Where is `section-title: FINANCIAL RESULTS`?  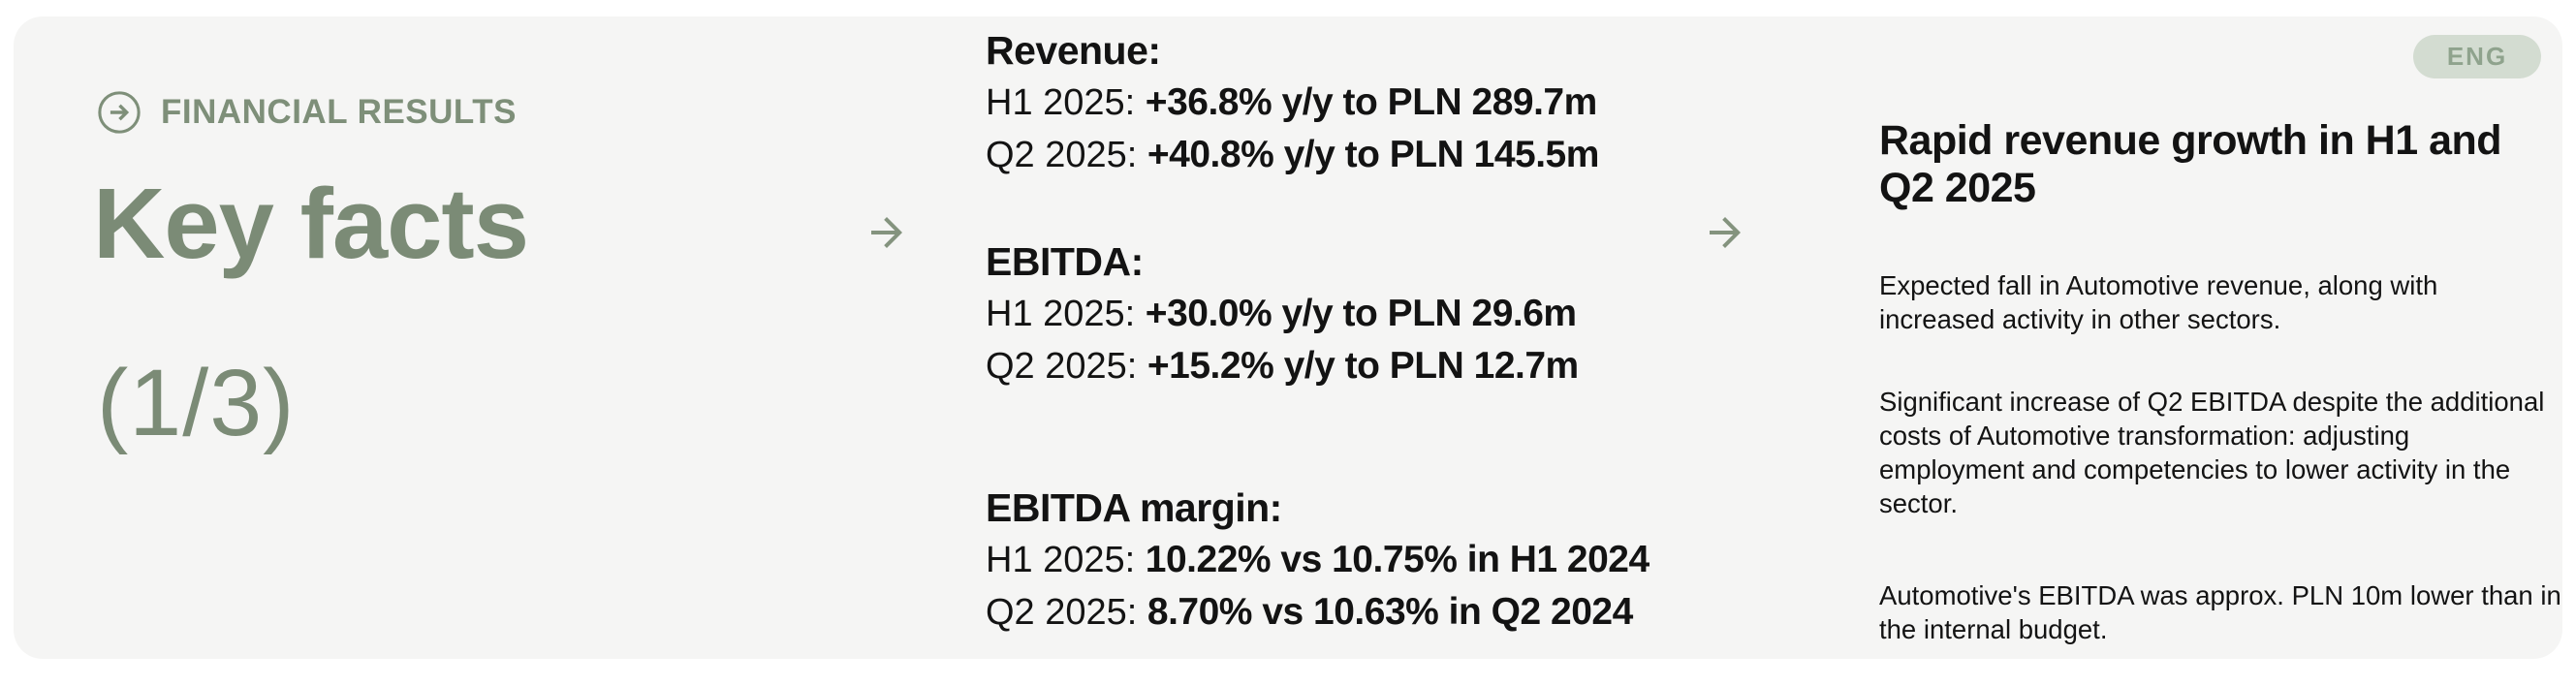
section-title: FINANCIAL RESULTS is located at coordinates (339, 112).